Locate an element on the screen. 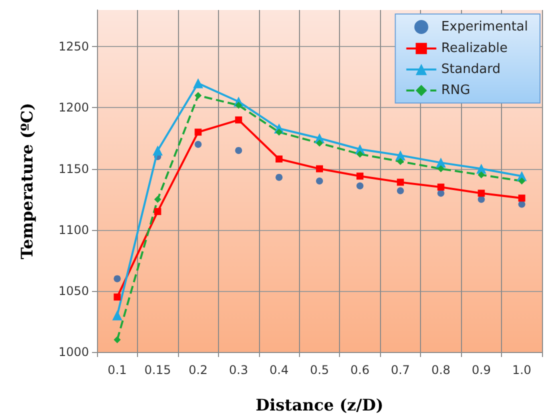  x-axis-title: Distance (z/D) is located at coordinates (320, 405).